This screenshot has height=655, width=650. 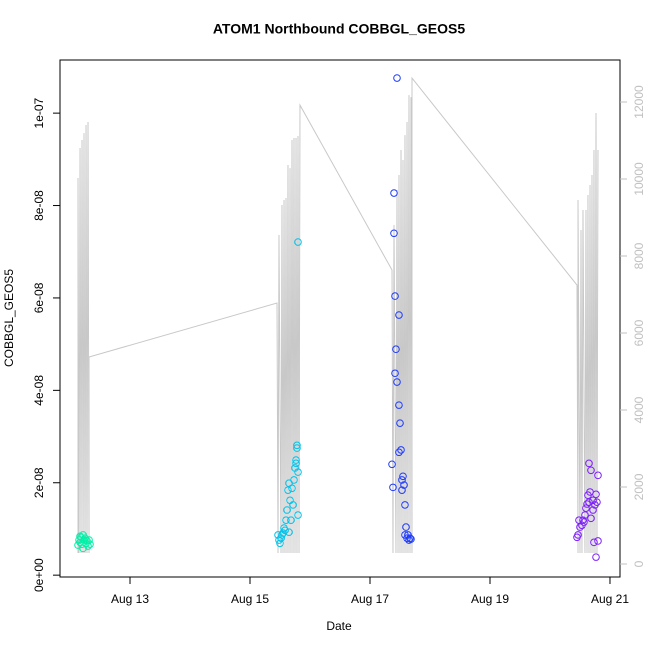 What do you see at coordinates (39, 112) in the screenshot?
I see `y-tick-label: 1e-07` at bounding box center [39, 112].